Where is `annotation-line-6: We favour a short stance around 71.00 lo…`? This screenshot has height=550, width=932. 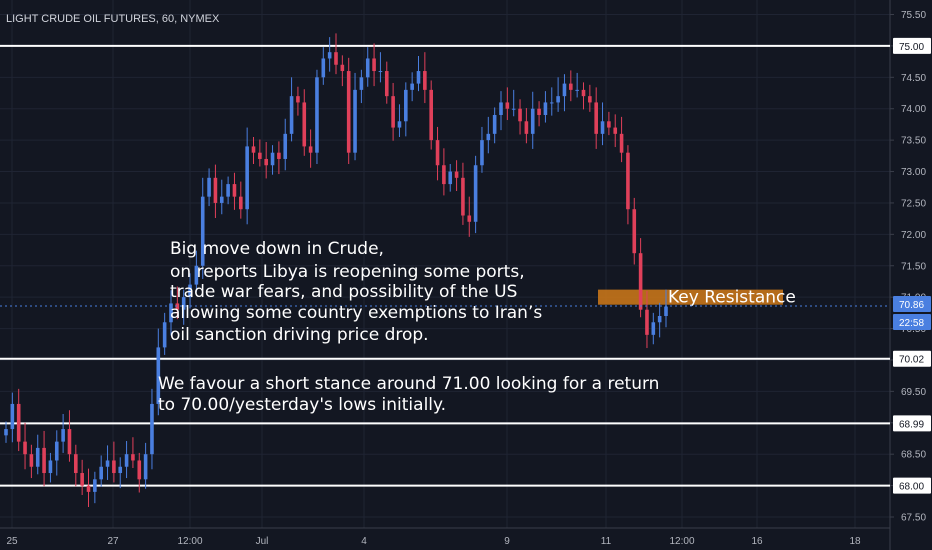 annotation-line-6: We favour a short stance around 71.00 lo… is located at coordinates (408, 384).